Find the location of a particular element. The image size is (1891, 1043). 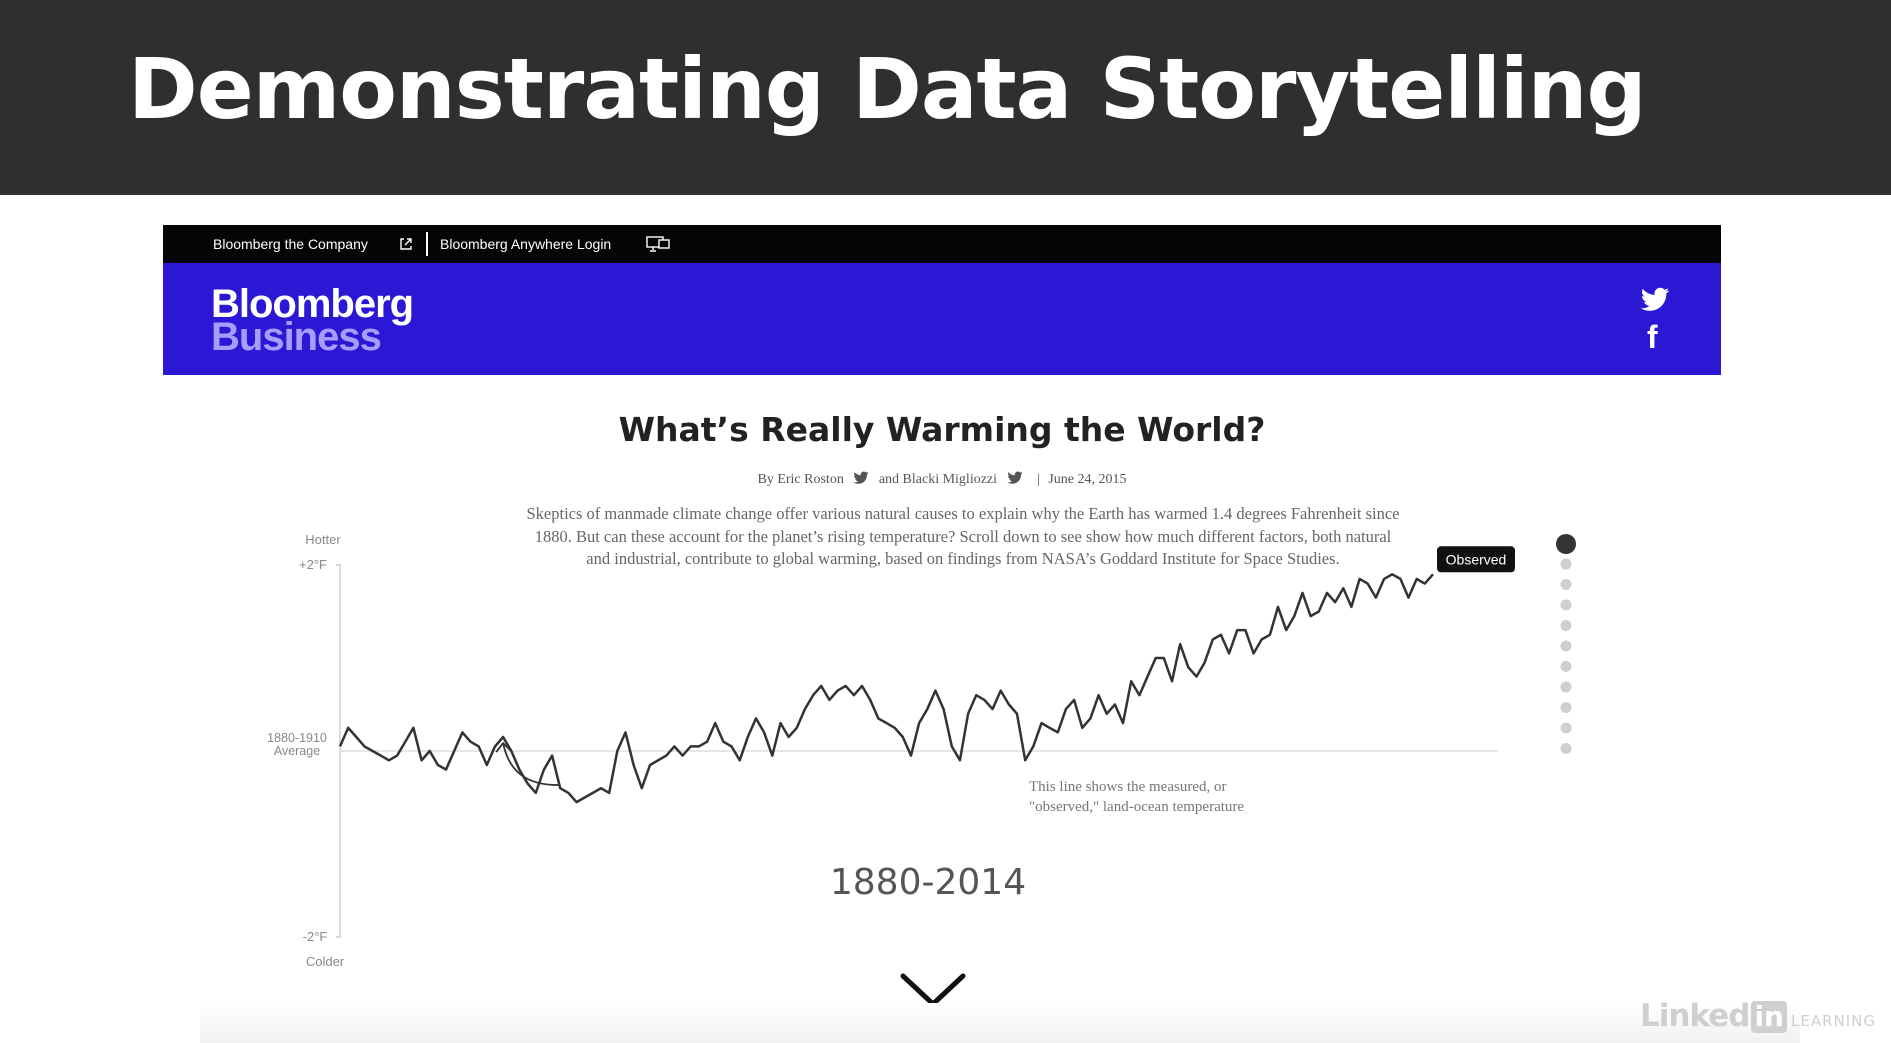

bloomberg-logo: Bloomberg is located at coordinates (312, 304).